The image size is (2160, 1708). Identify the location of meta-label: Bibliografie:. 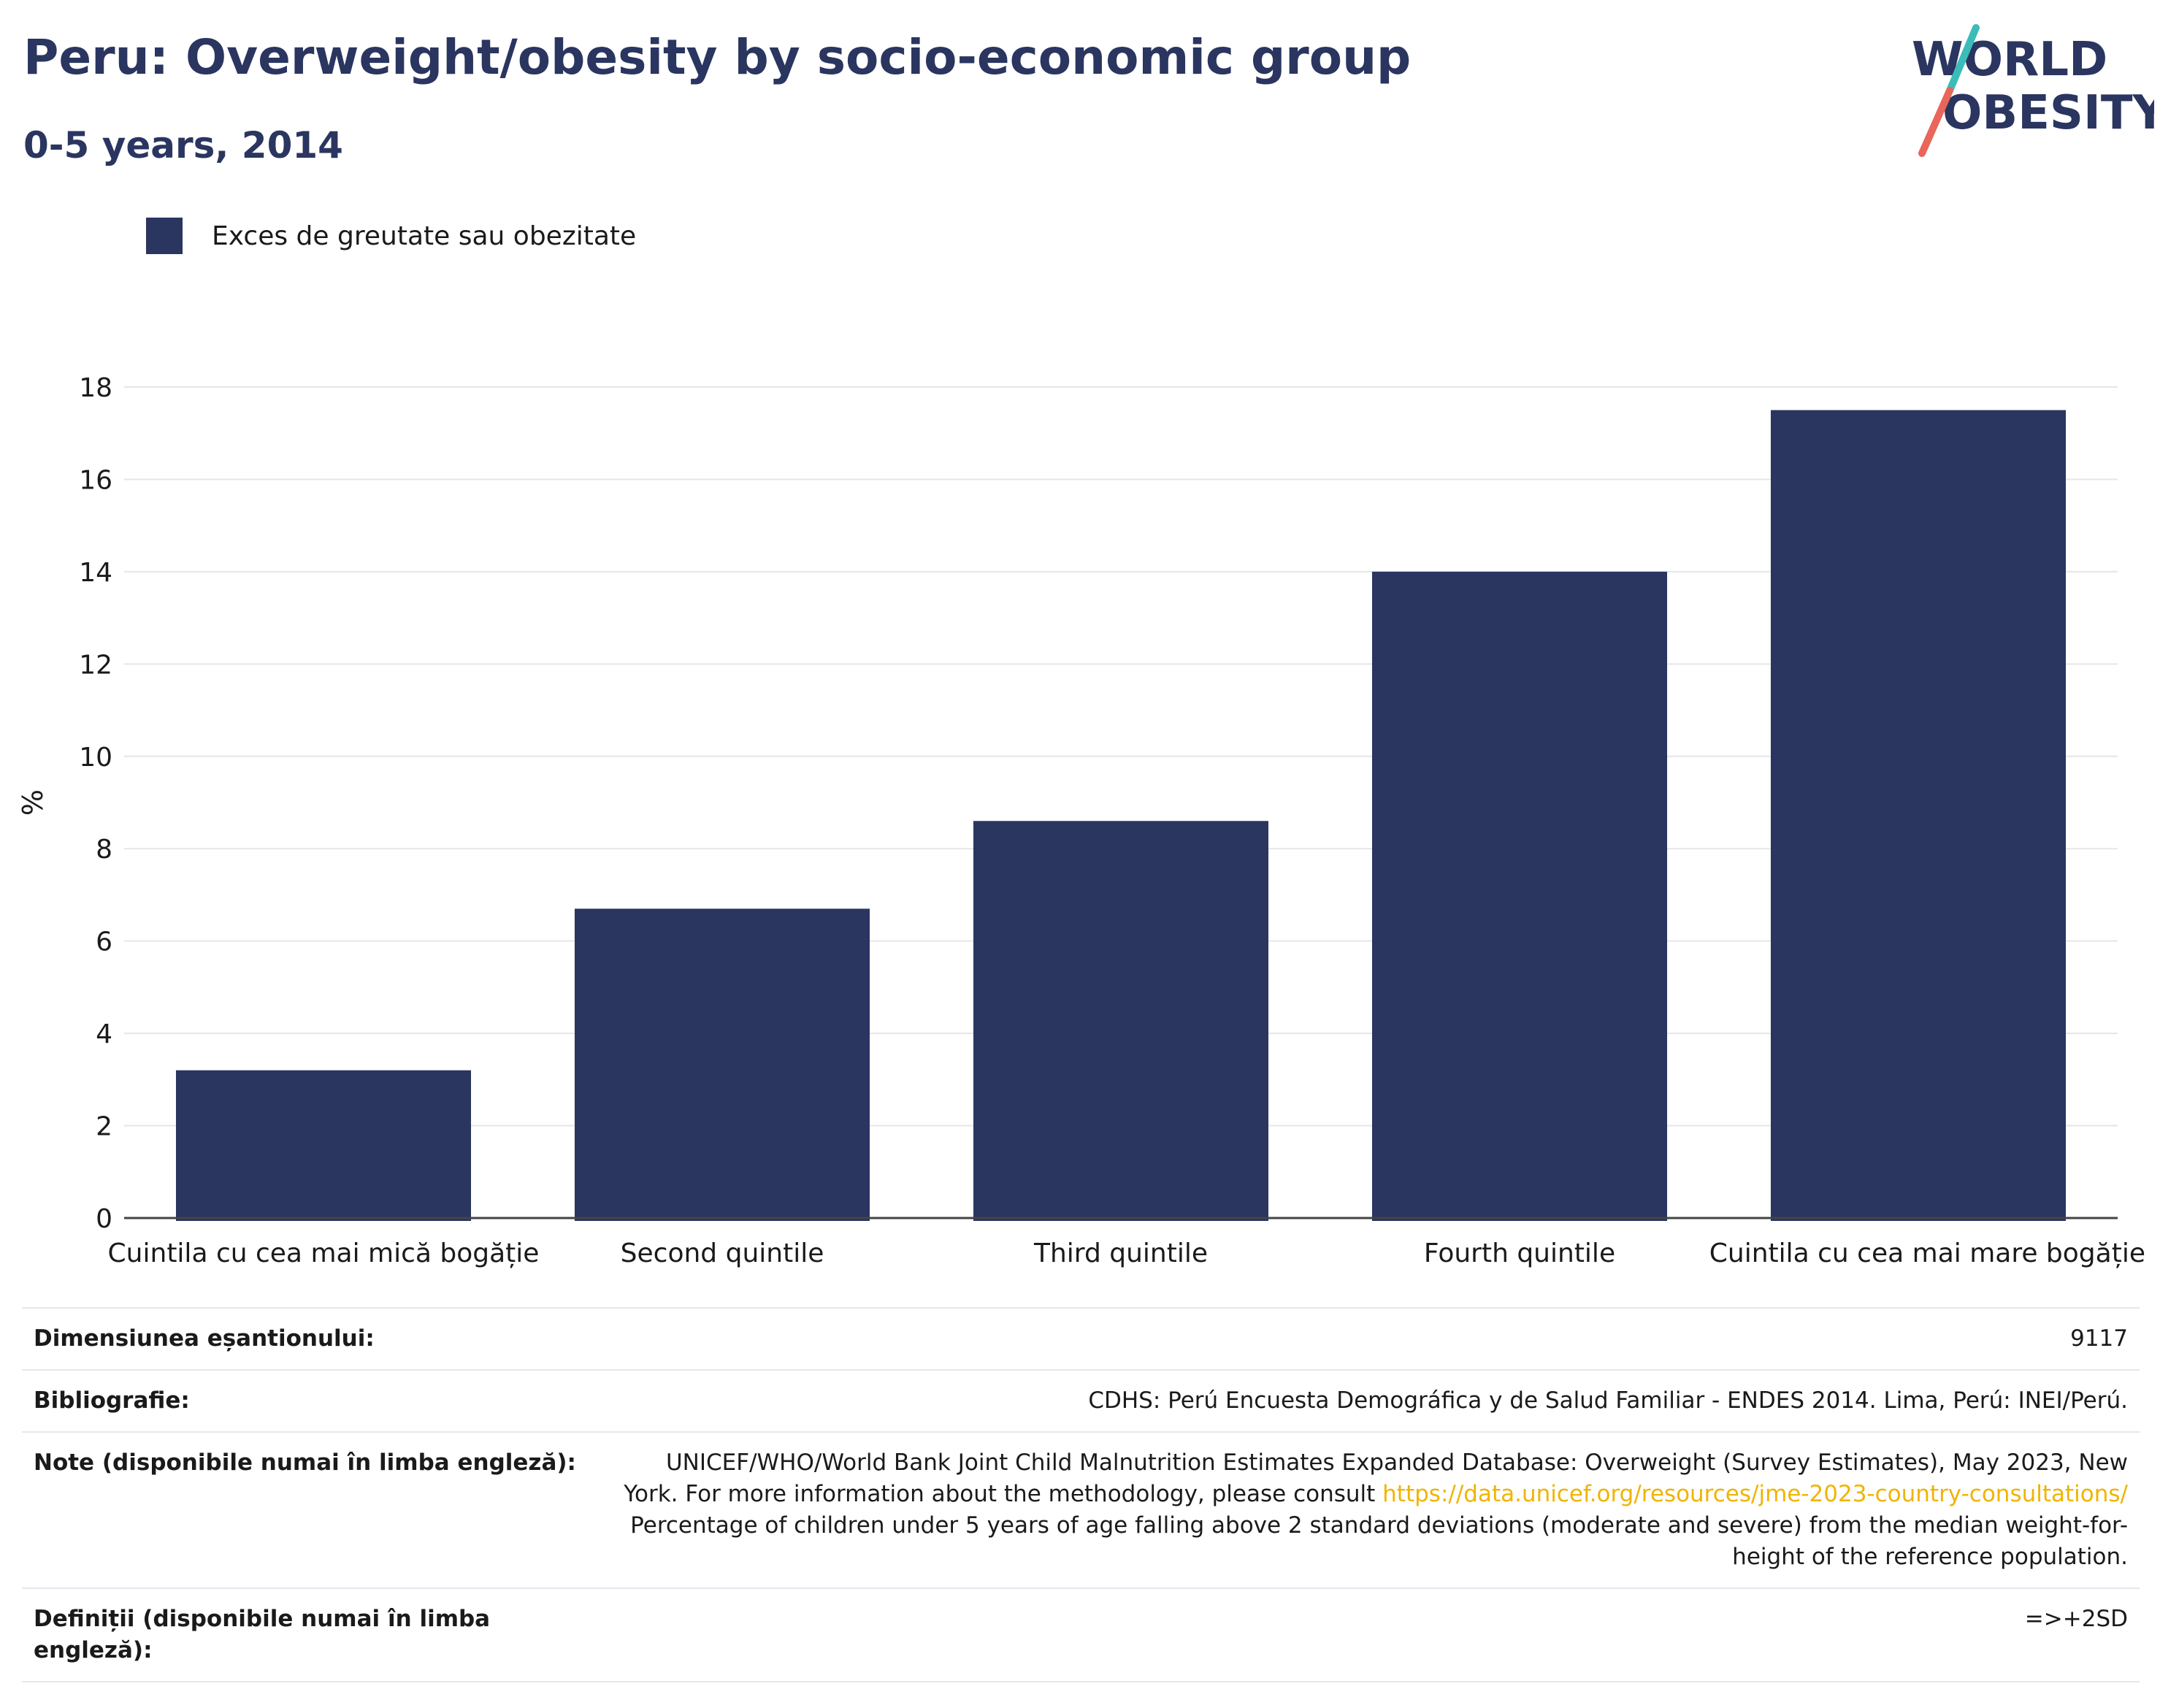
(311, 1400).